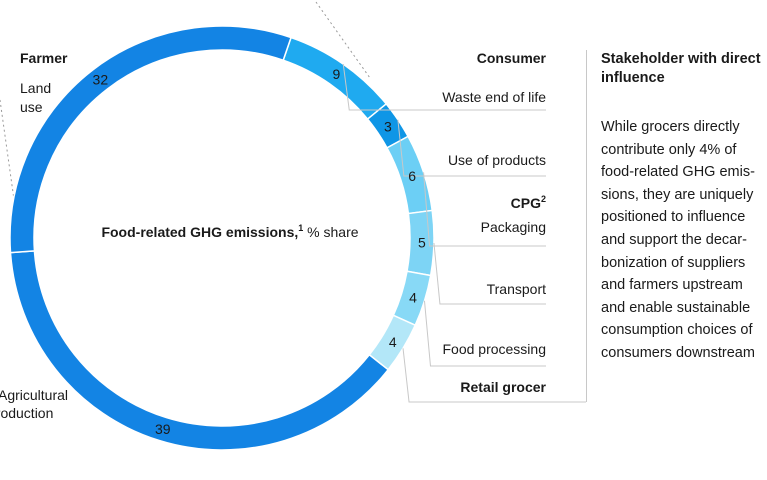  I want to click on segment-value: 3, so click(388, 126).